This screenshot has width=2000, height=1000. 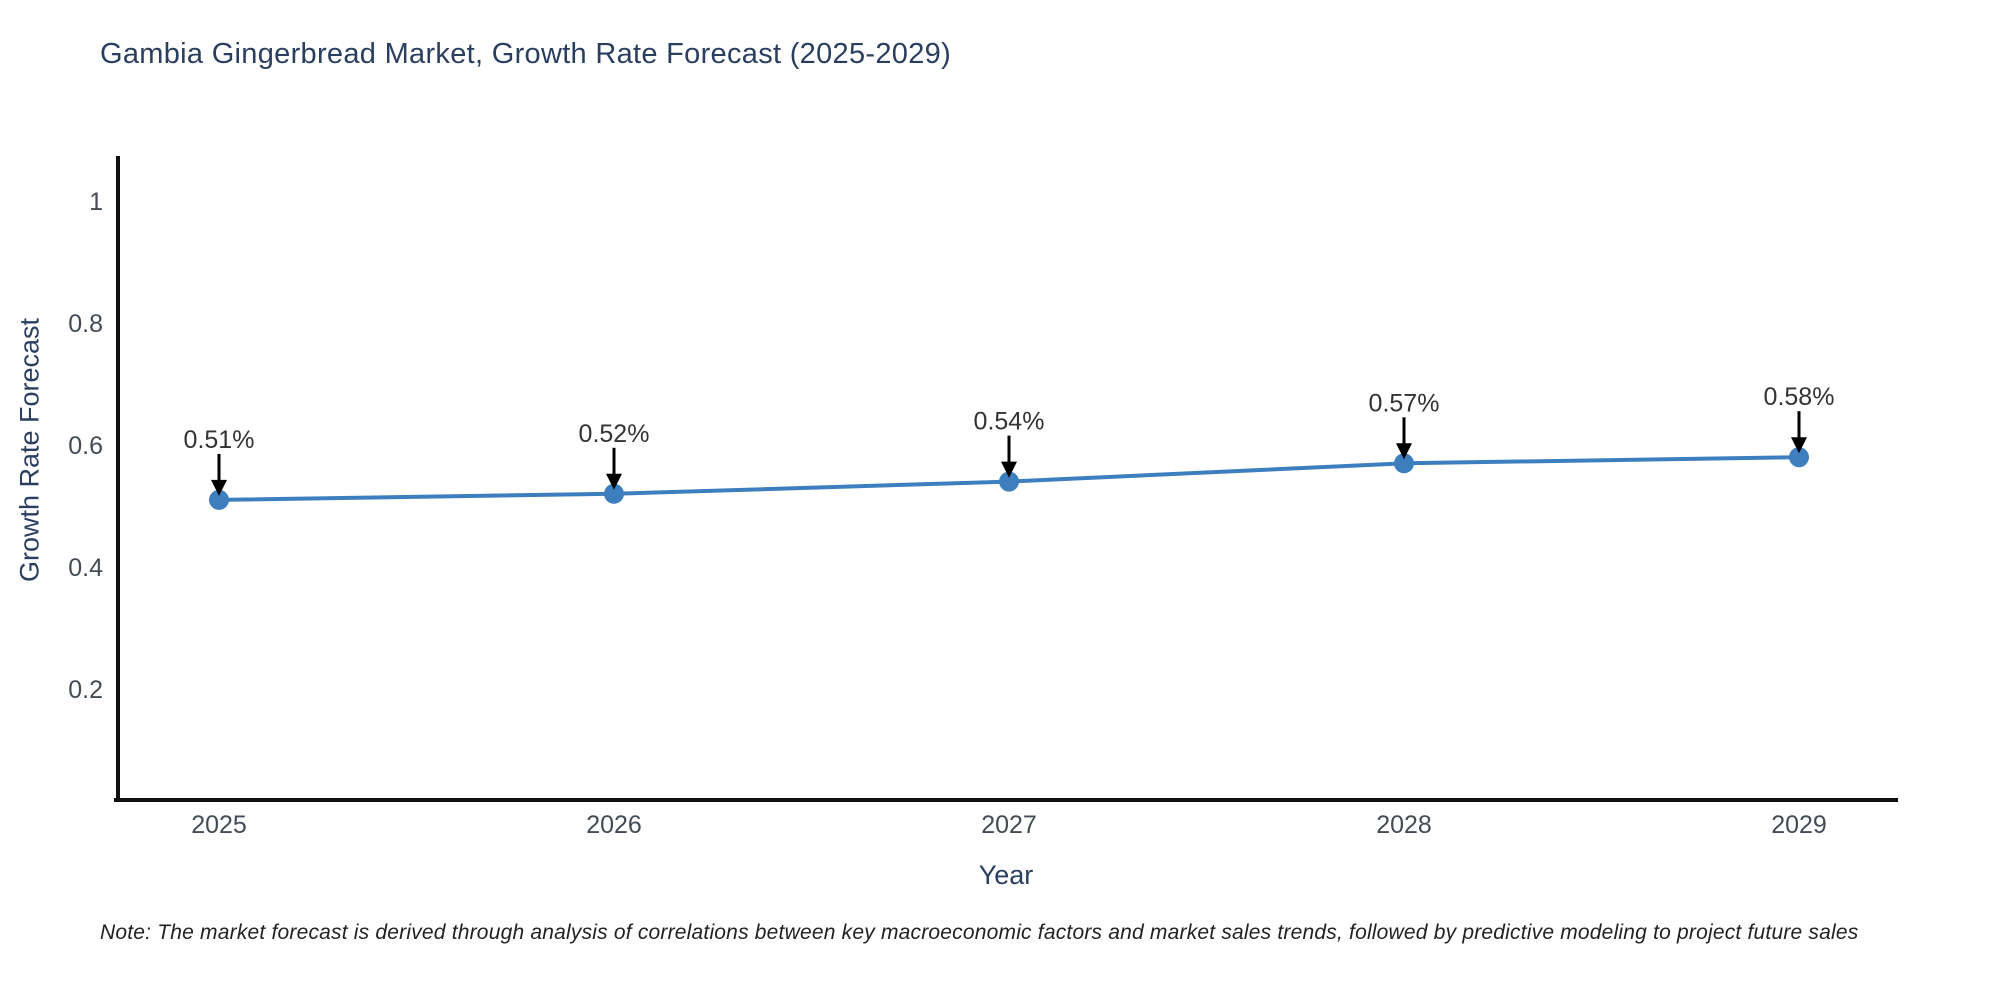 What do you see at coordinates (85, 690) in the screenshot?
I see `y-tick-label: 0.2` at bounding box center [85, 690].